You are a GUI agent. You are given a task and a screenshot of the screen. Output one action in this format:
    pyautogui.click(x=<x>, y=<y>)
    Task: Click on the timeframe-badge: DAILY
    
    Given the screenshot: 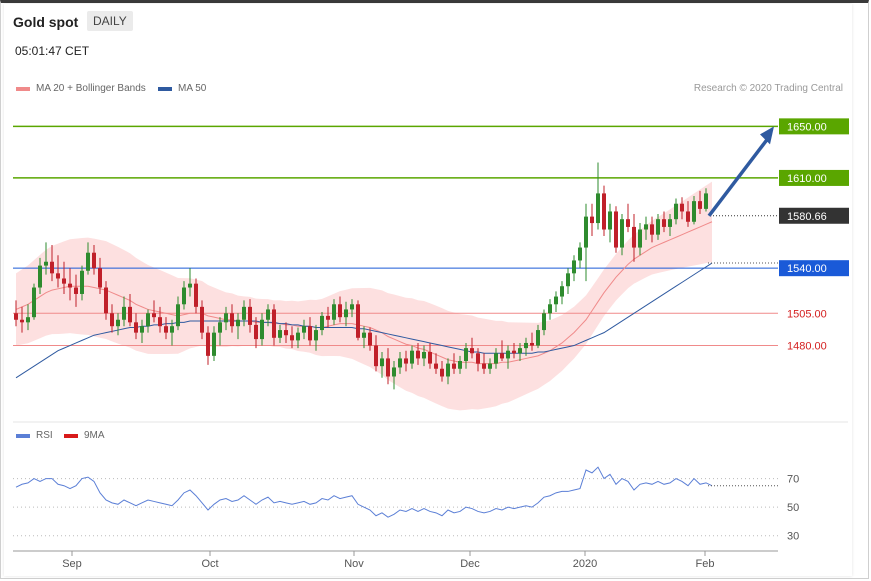 What is the action you would take?
    pyautogui.click(x=110, y=21)
    